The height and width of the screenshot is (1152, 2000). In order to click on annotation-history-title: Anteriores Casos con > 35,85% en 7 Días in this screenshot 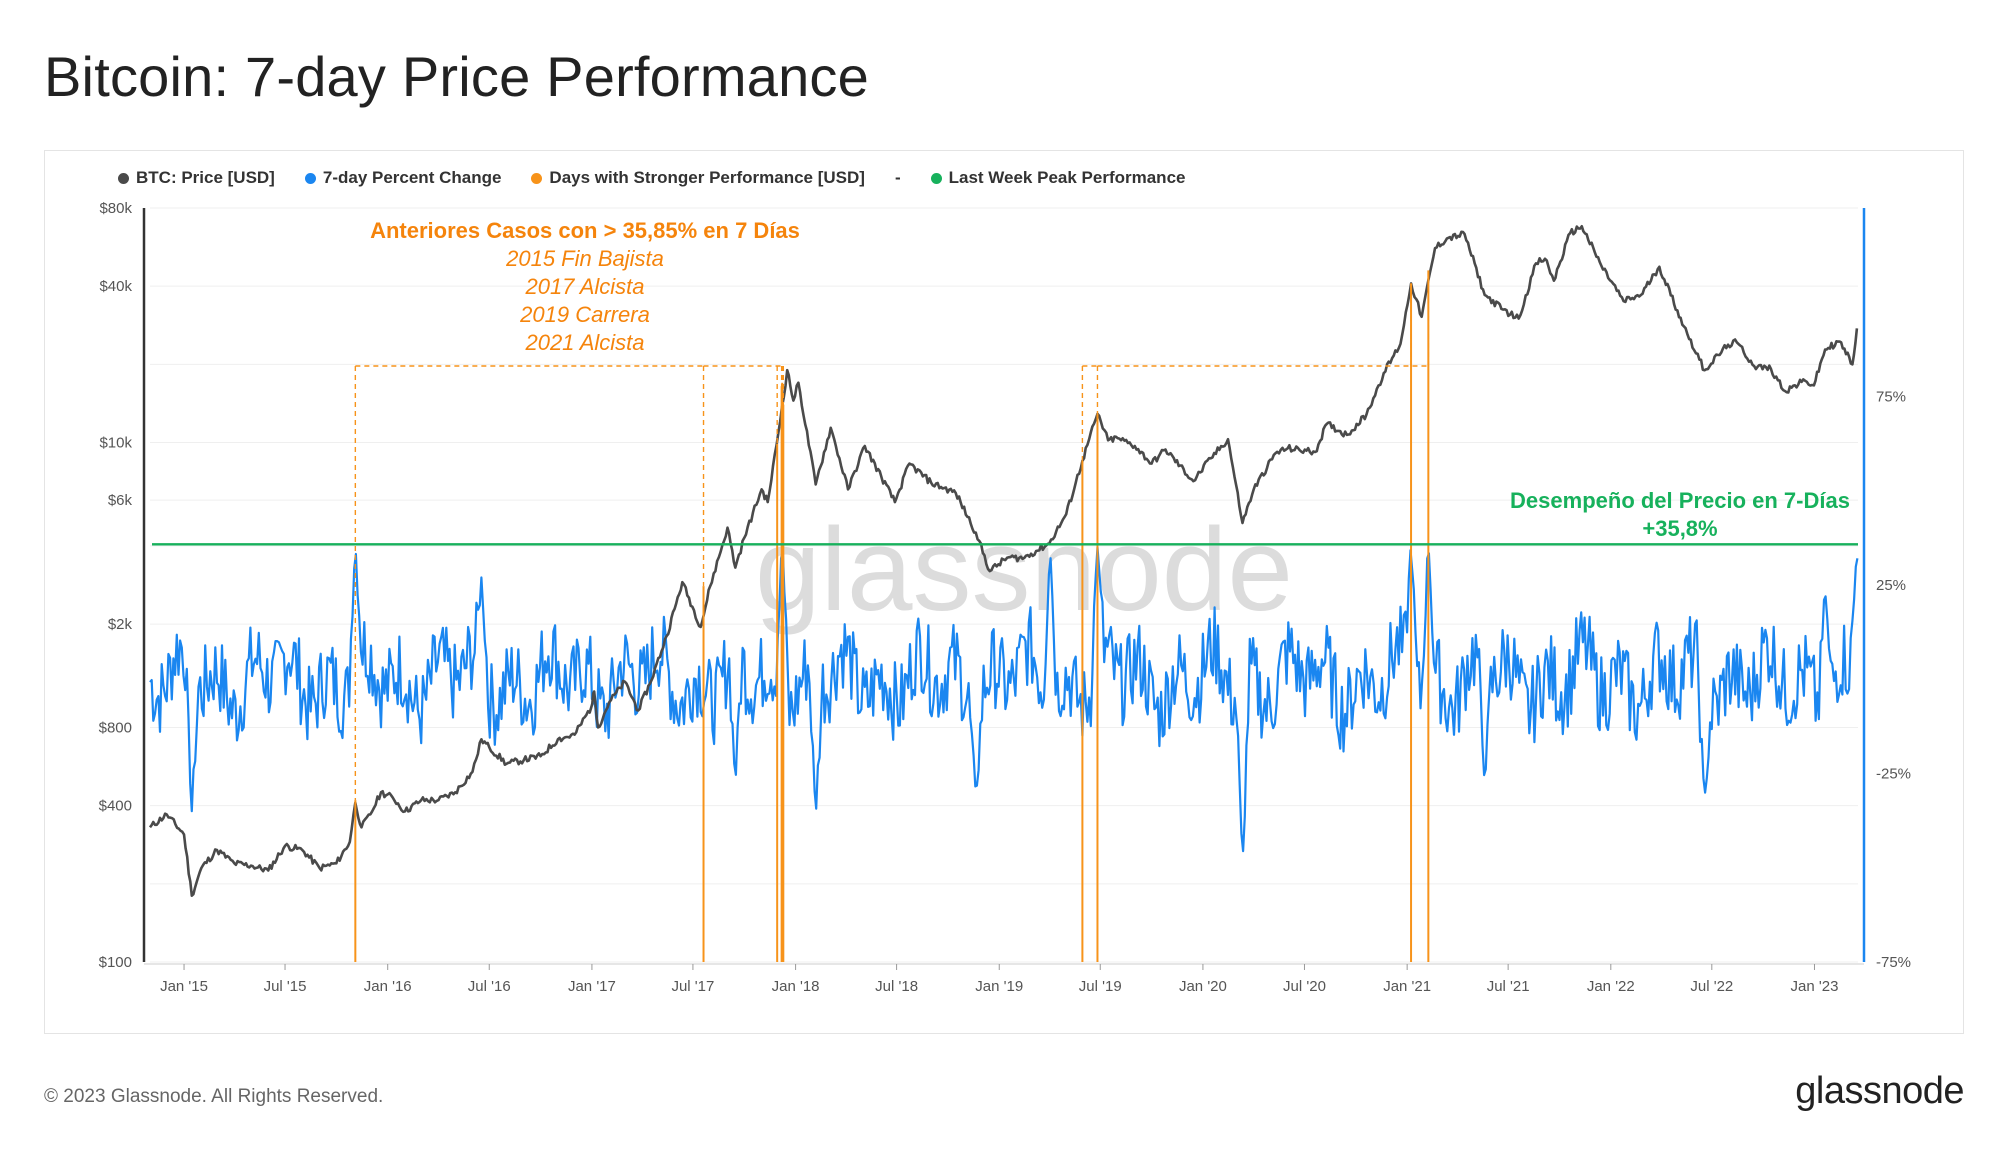, I will do `click(585, 230)`.